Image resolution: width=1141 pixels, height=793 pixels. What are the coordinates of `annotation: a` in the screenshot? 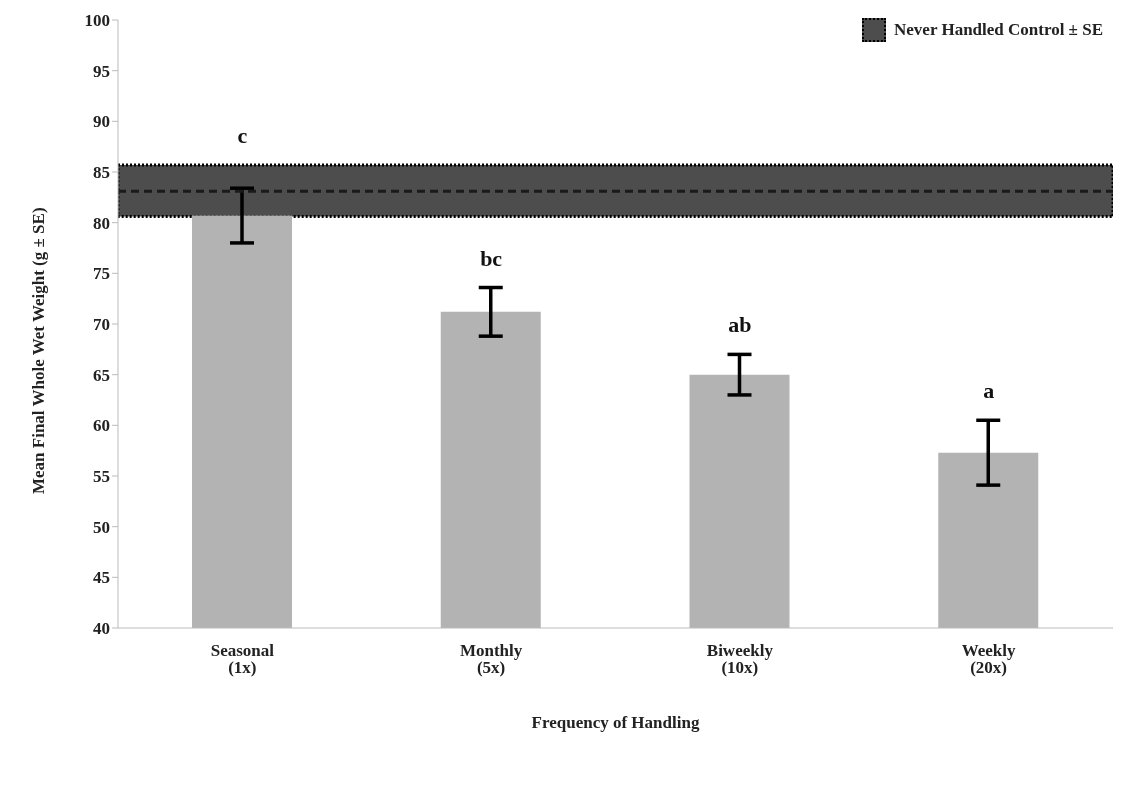 It's located at (989, 391).